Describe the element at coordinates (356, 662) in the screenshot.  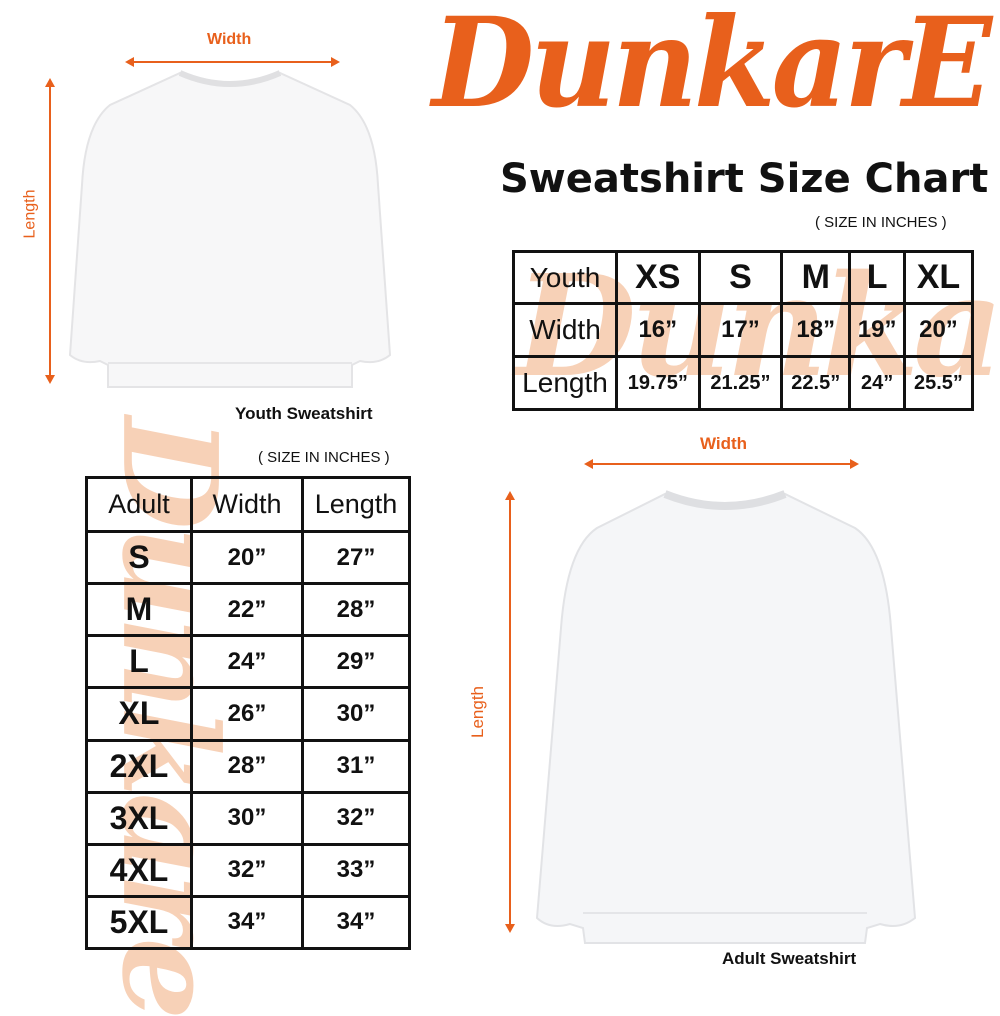
I see `adult-cell: 29”` at that location.